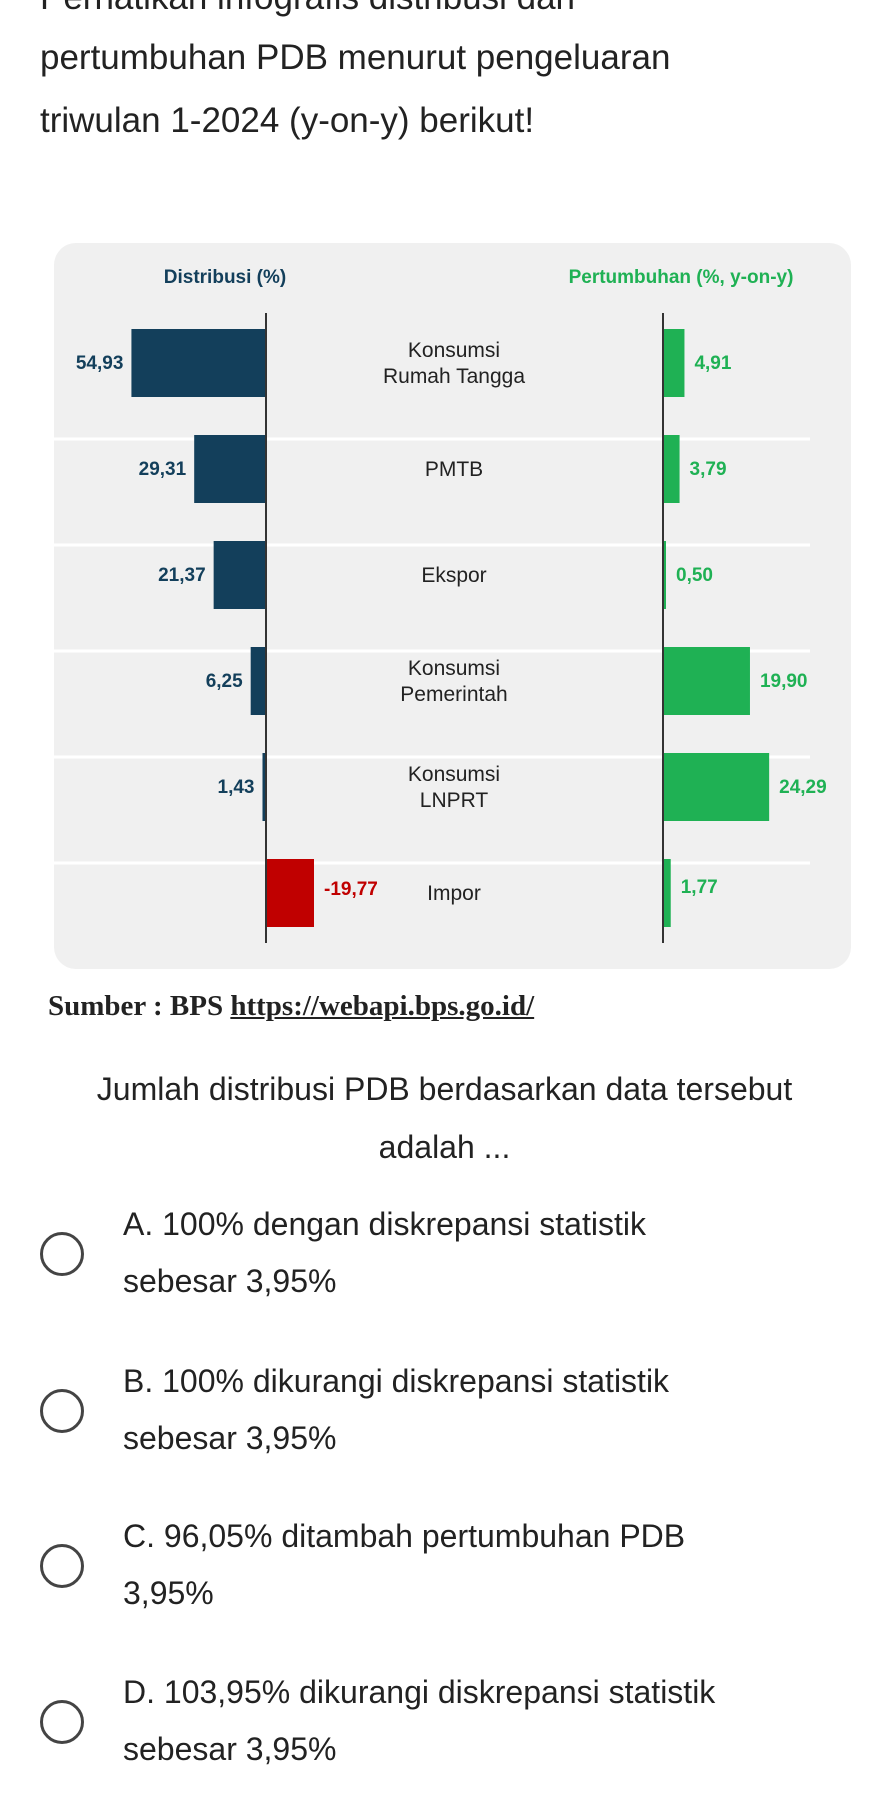  What do you see at coordinates (454, 800) in the screenshot?
I see `category-label: LNPRT` at bounding box center [454, 800].